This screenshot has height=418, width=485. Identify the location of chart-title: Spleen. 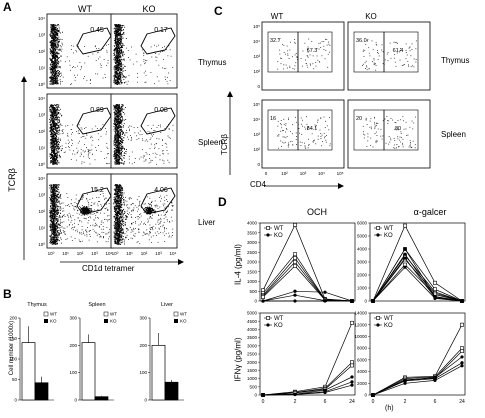
(96, 305).